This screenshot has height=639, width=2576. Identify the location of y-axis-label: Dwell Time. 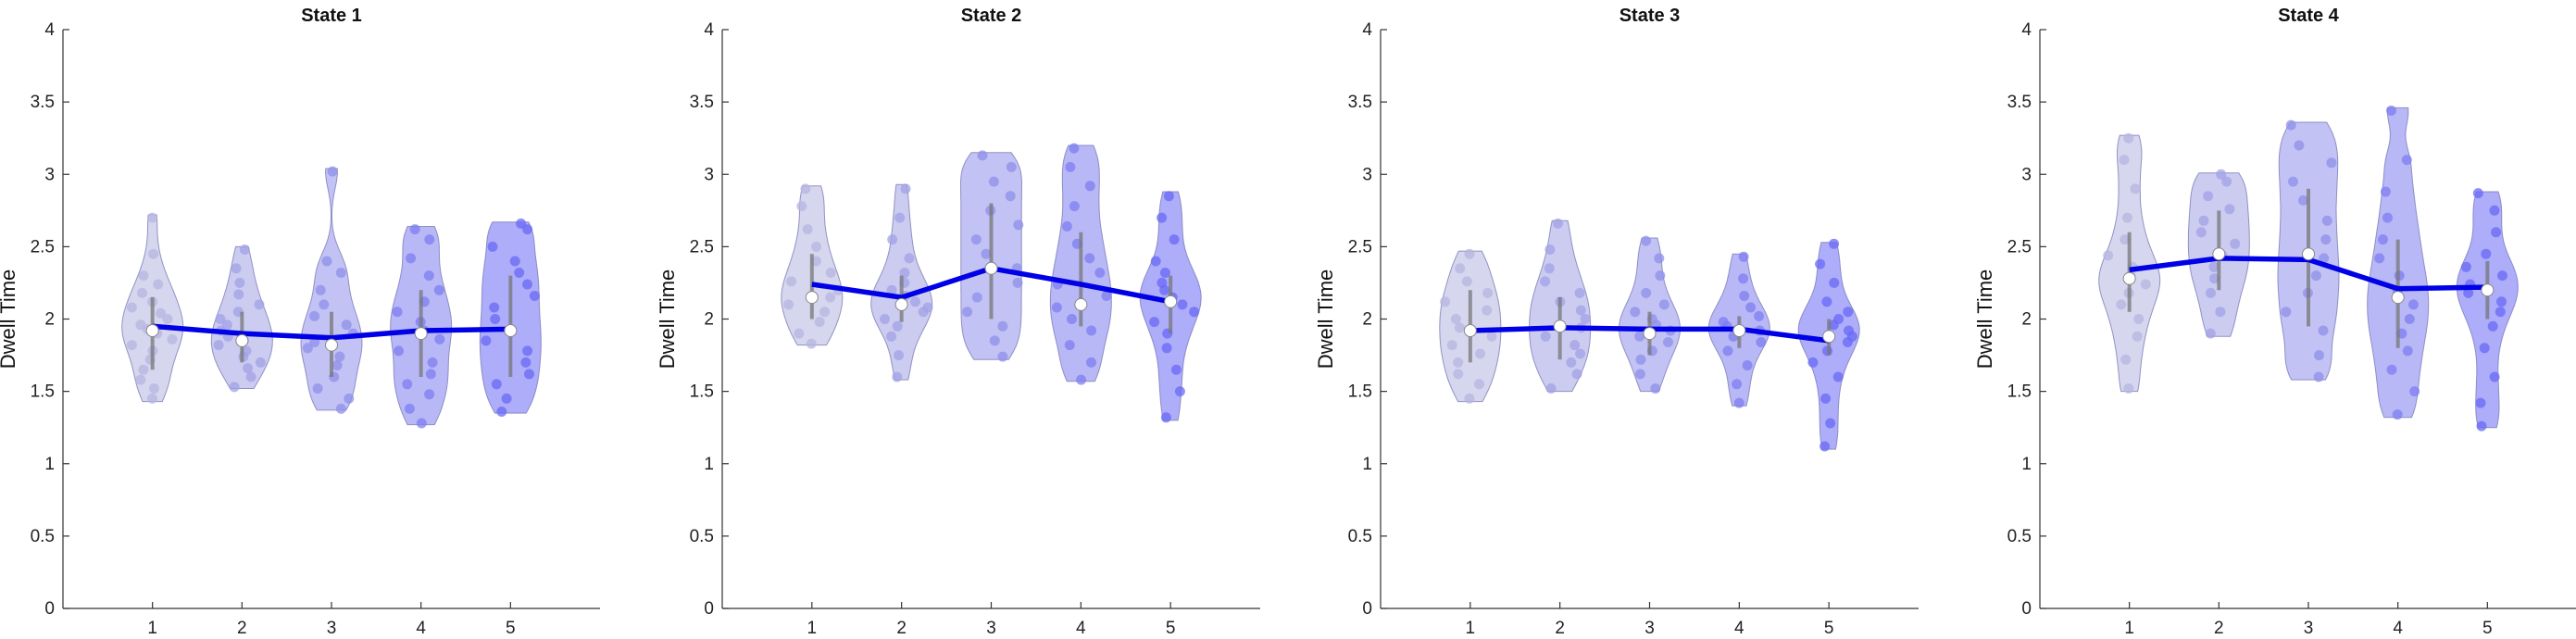
(668, 319).